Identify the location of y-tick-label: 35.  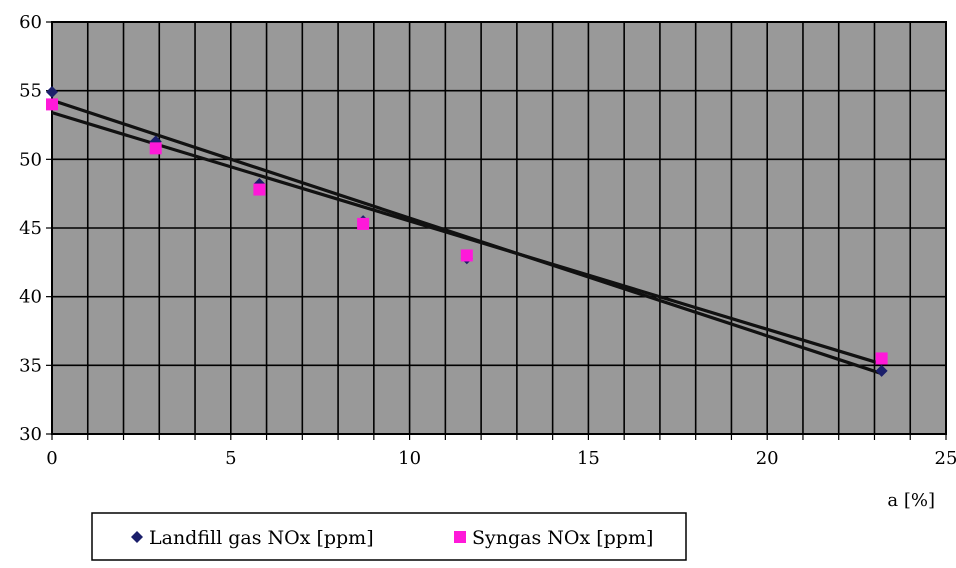
(30, 365).